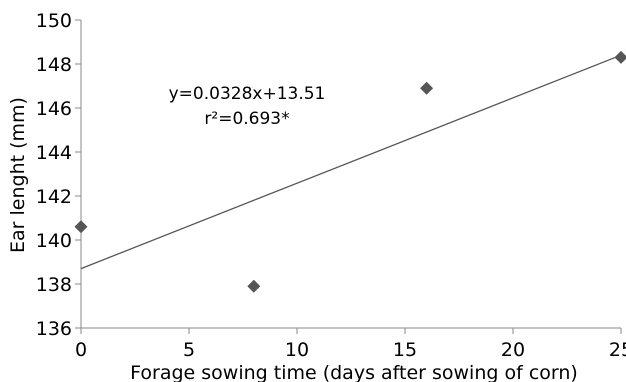 Image resolution: width=626 pixels, height=382 pixels. Describe the element at coordinates (246, 119) in the screenshot. I see `r-squared-label: r²=0.693*` at that location.